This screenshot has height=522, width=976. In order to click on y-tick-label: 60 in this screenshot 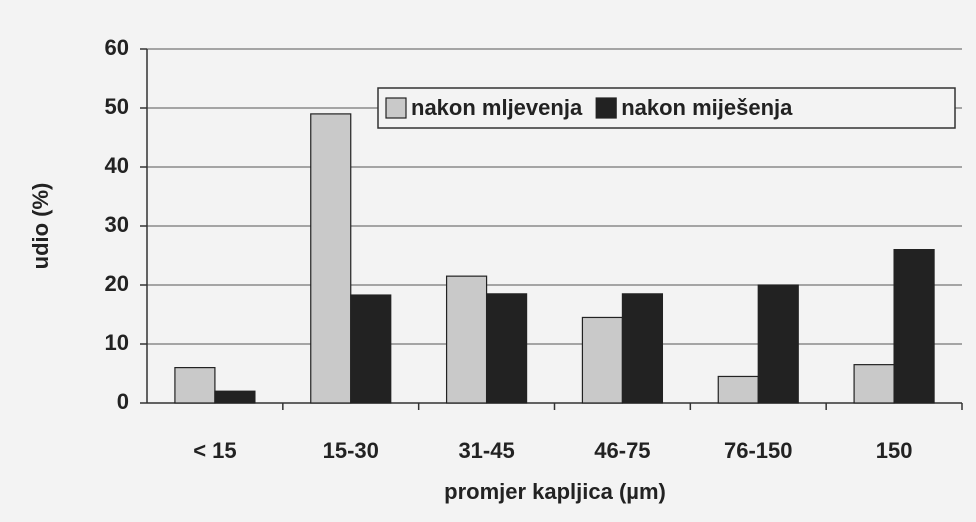, I will do `click(117, 47)`.